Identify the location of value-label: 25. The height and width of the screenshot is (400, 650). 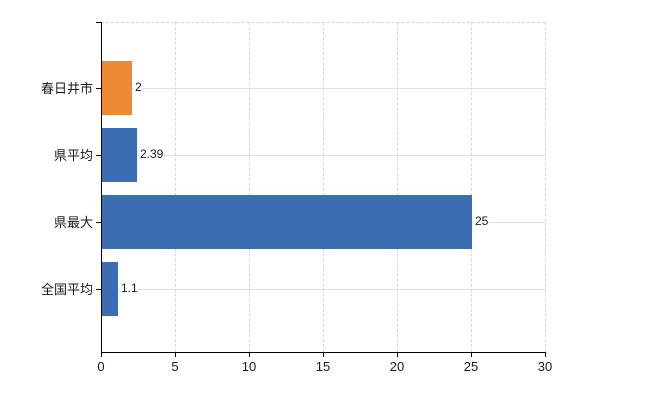
(482, 221).